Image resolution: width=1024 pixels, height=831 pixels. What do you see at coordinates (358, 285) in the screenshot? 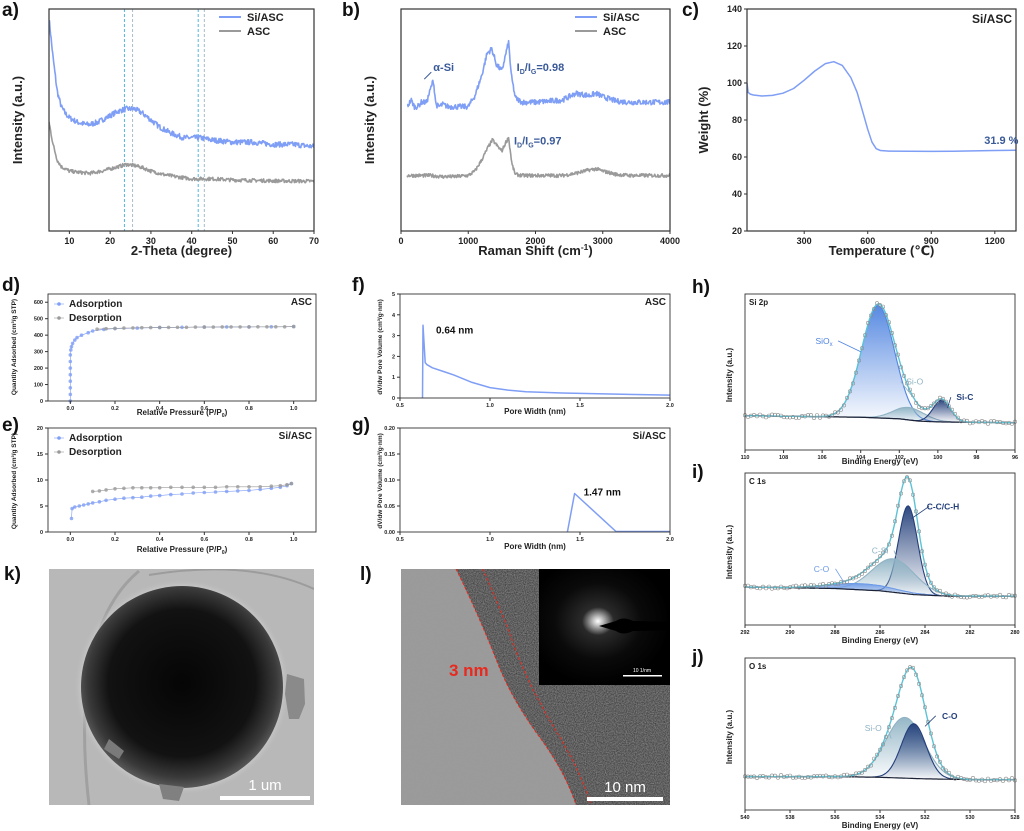
I see `panel-label: f)` at bounding box center [358, 285].